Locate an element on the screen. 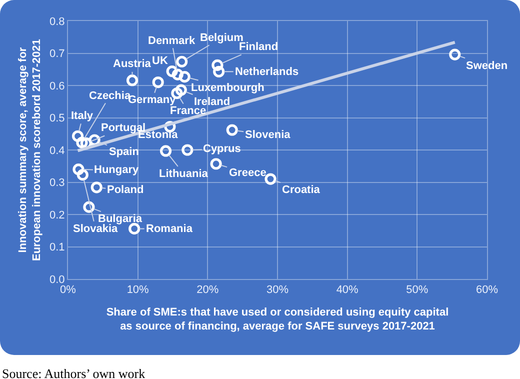  x-tick-label: 10% is located at coordinates (138, 290).